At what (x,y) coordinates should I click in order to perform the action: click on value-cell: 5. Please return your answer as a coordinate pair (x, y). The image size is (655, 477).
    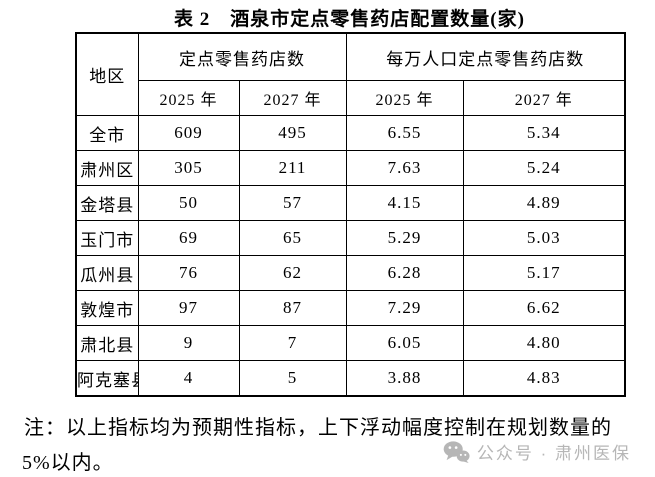
    Looking at the image, I should click on (292, 378).